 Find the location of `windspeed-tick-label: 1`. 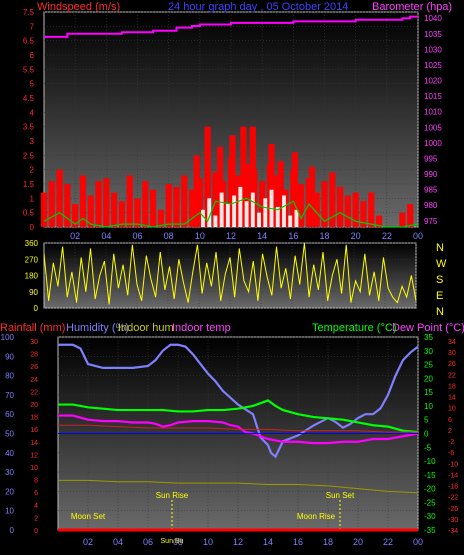

windspeed-tick-label: 1 is located at coordinates (32, 198).